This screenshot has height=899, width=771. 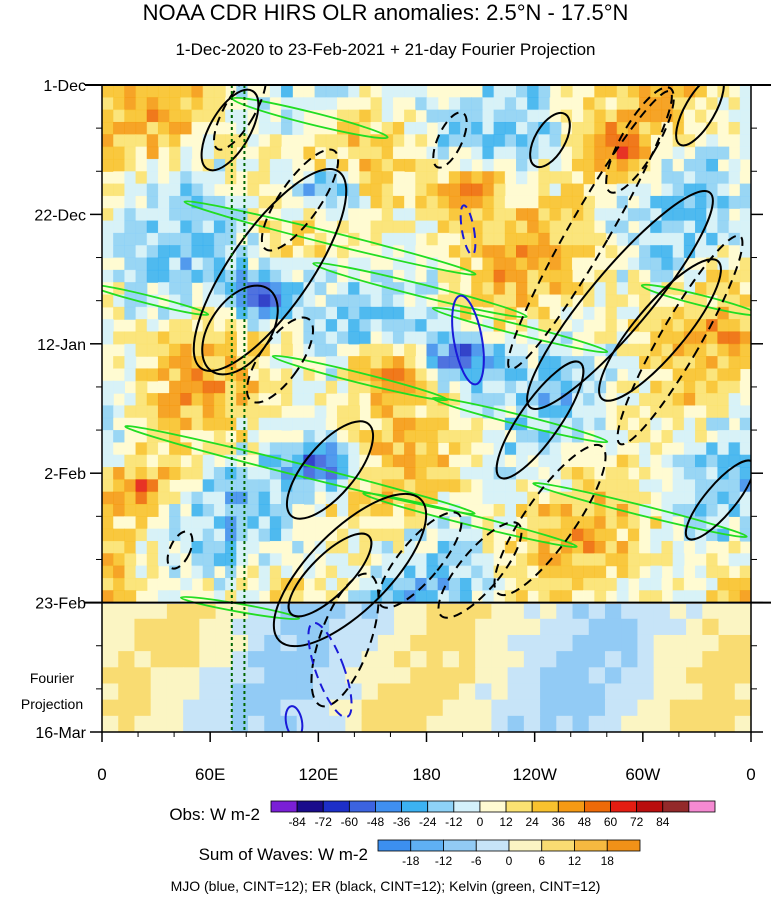 I want to click on er-positive-contour, so click(x=717, y=500).